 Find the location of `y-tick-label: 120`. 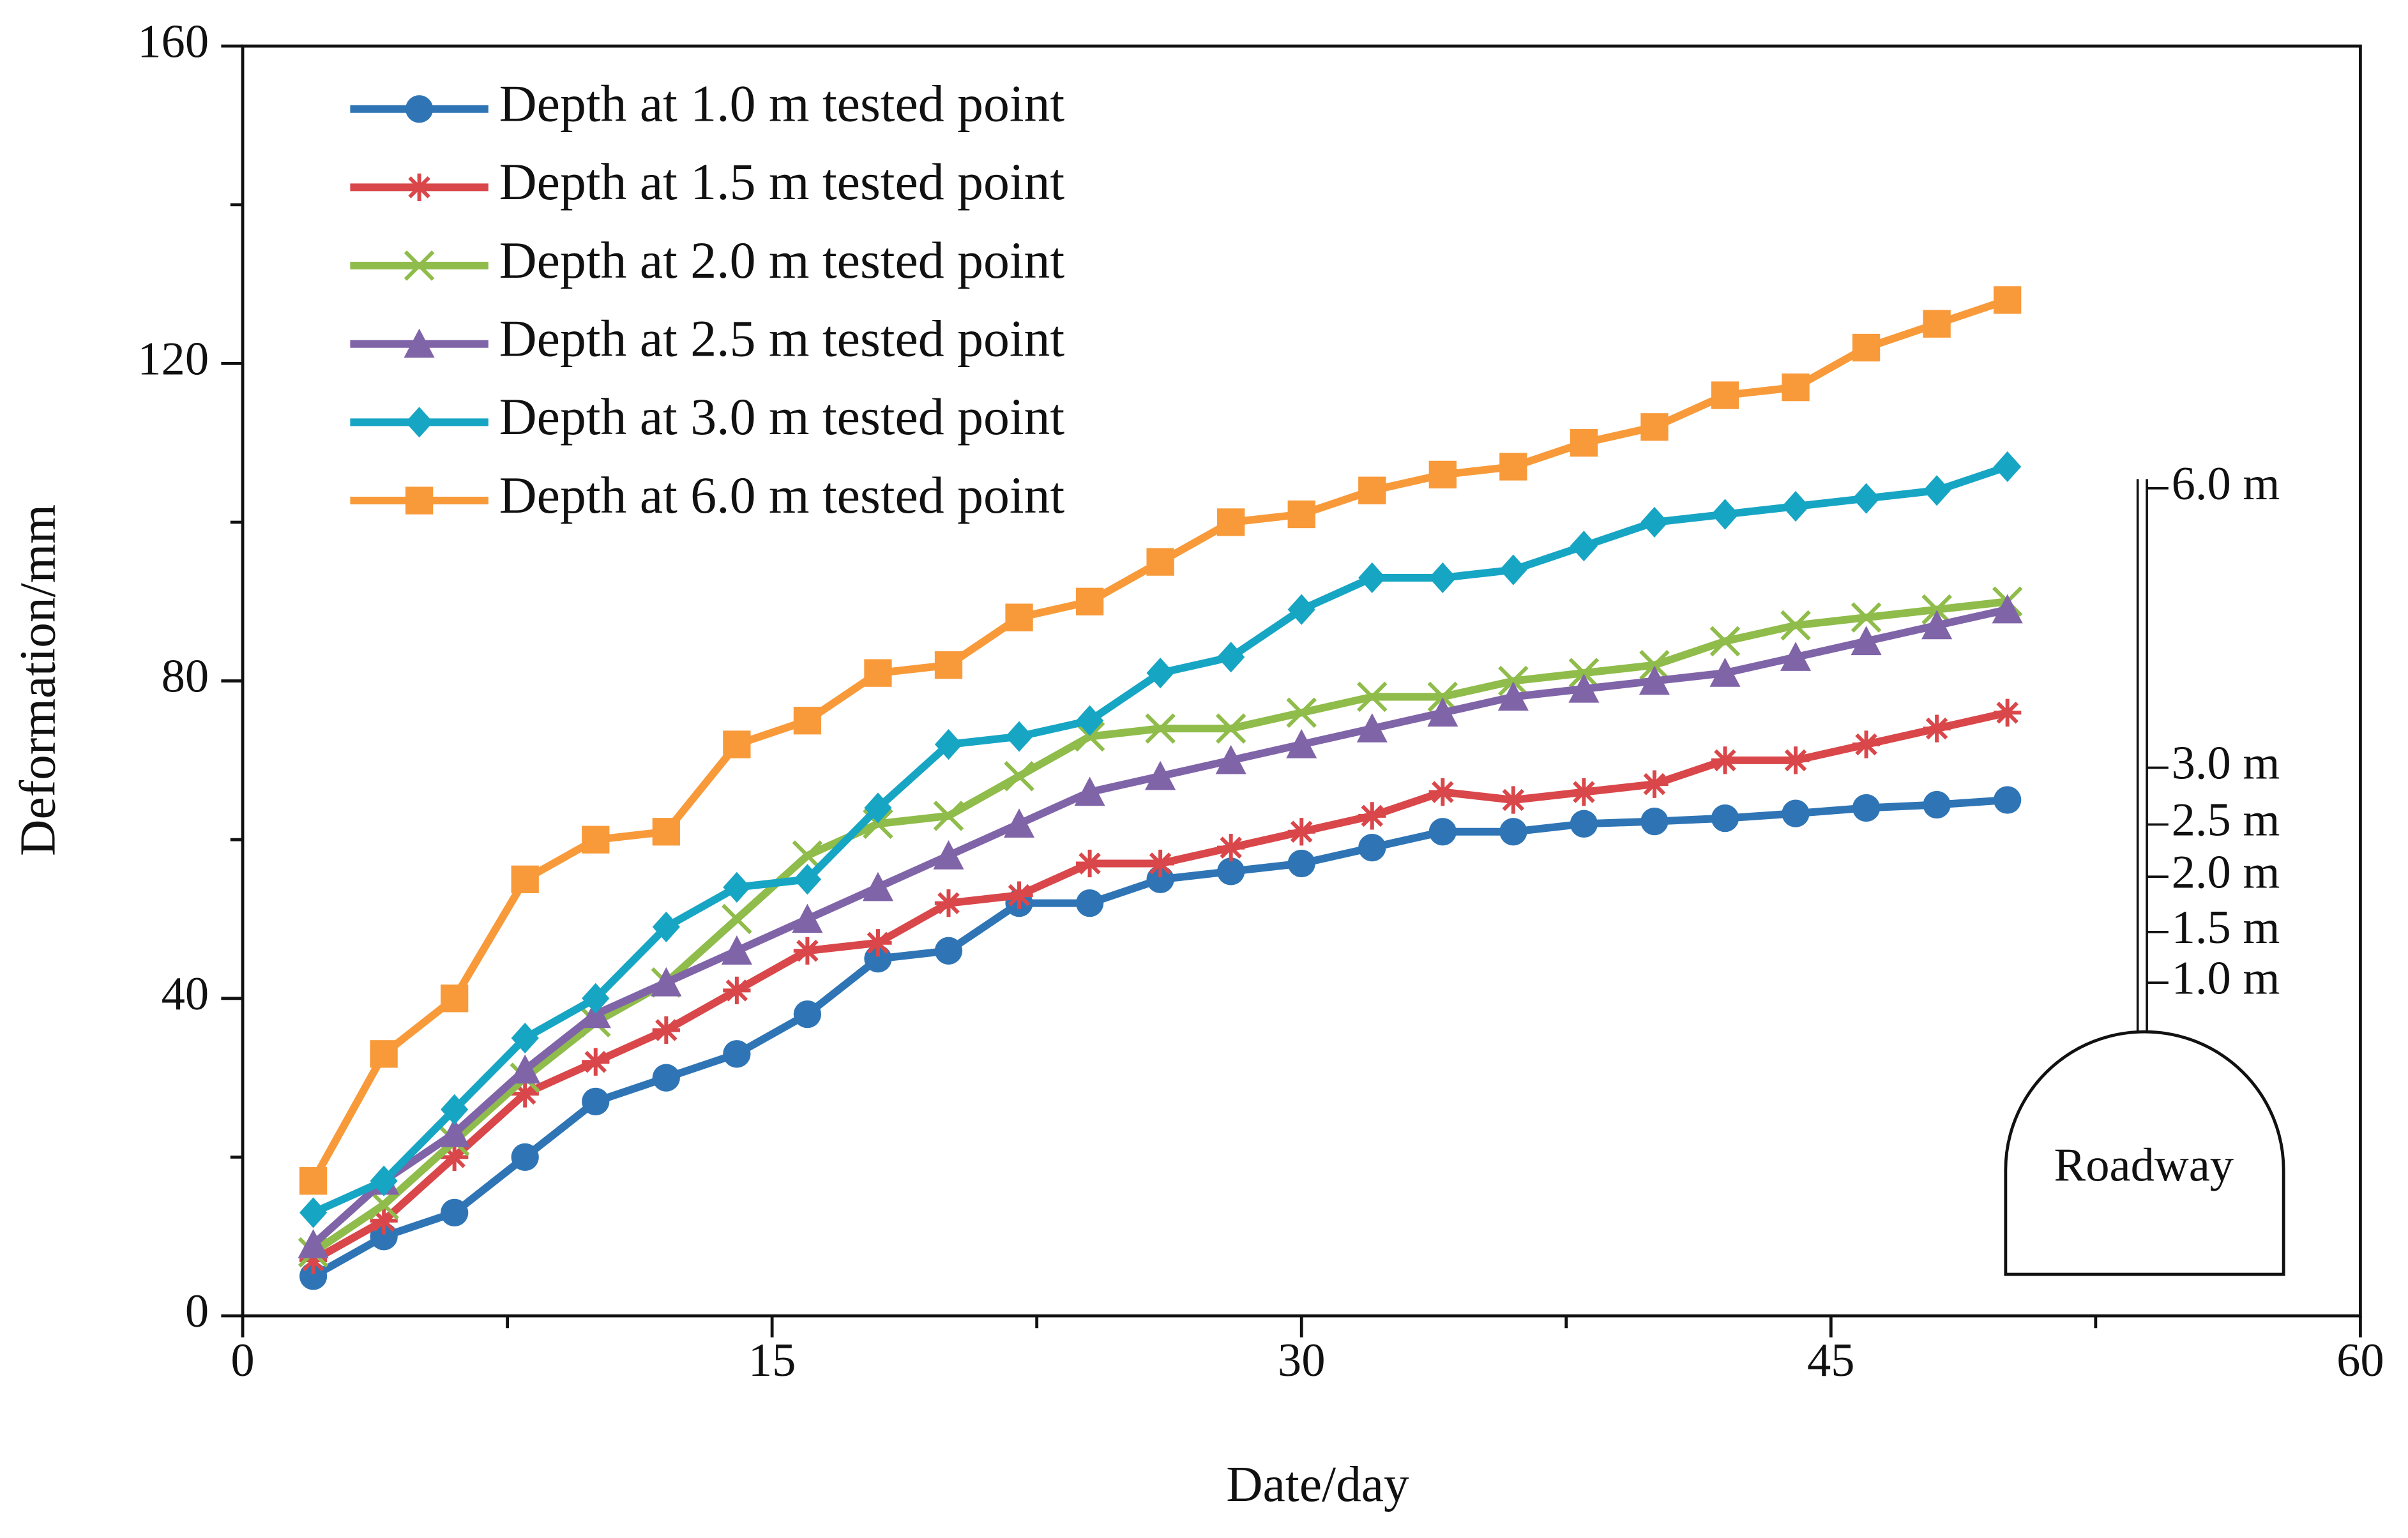

y-tick-label: 120 is located at coordinates (173, 359).